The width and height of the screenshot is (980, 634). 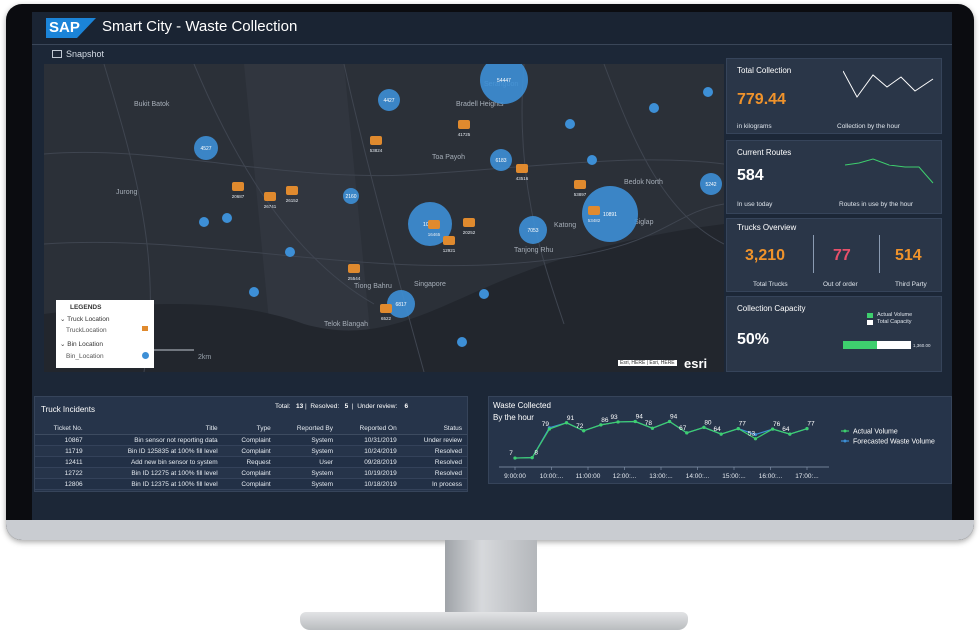 What do you see at coordinates (369, 451) in the screenshot?
I see `table-cell: 10/24/2019` at bounding box center [369, 451].